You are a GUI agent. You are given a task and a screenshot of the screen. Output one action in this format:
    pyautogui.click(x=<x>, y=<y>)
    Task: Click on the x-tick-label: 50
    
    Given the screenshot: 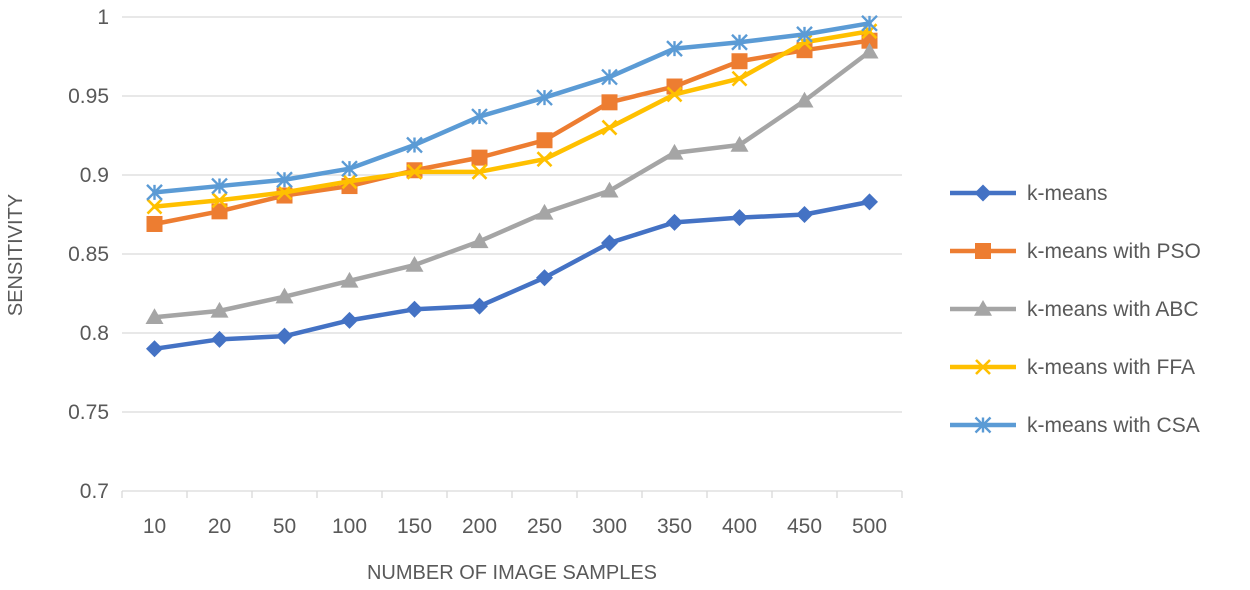 What is the action you would take?
    pyautogui.click(x=284, y=526)
    